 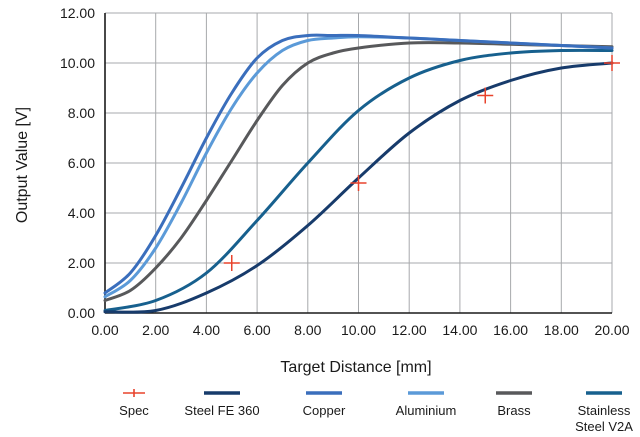 I want to click on y-tick-label: 4.00, so click(x=81, y=213).